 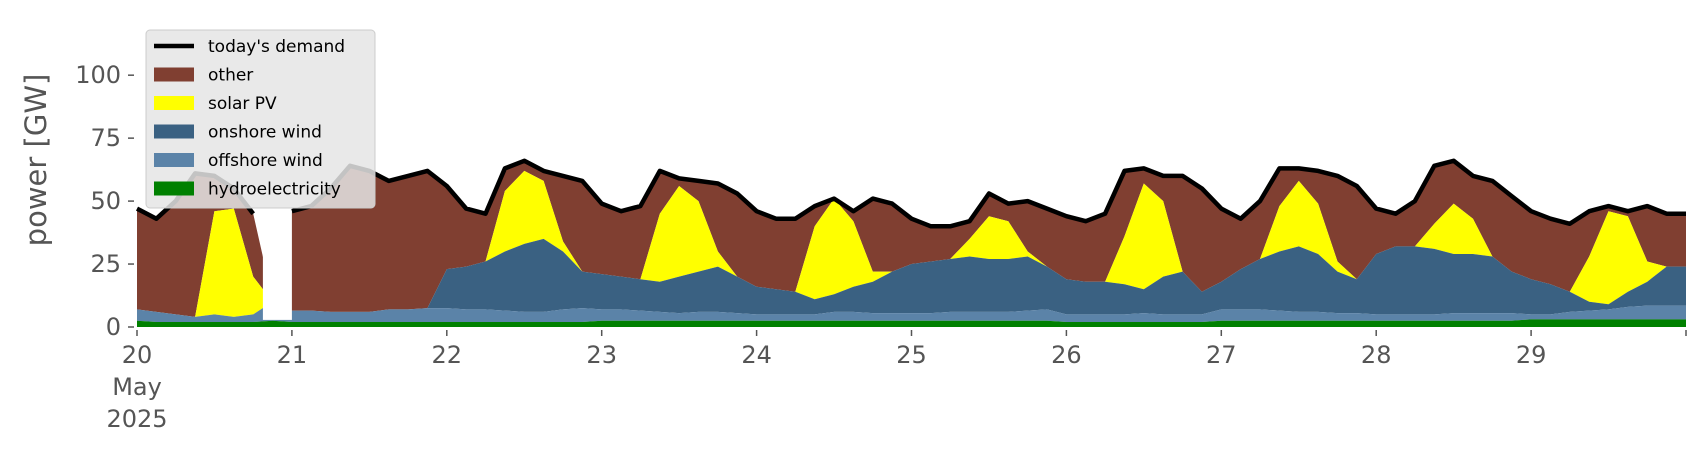 I want to click on y-tick-label: 50, so click(x=105, y=201).